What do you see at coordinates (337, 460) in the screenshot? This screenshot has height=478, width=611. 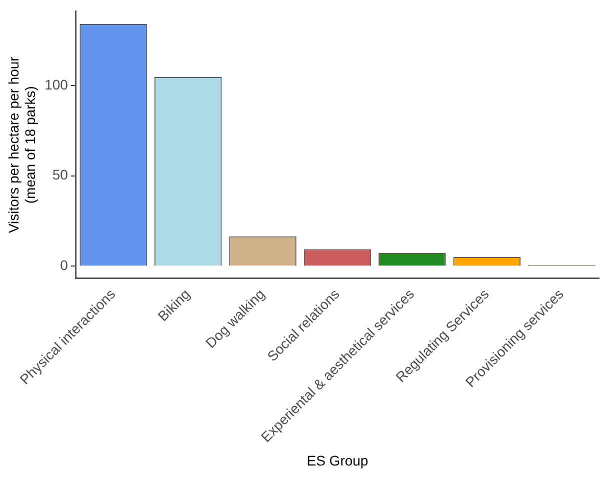 I see `x-axis-title: ES Group` at bounding box center [337, 460].